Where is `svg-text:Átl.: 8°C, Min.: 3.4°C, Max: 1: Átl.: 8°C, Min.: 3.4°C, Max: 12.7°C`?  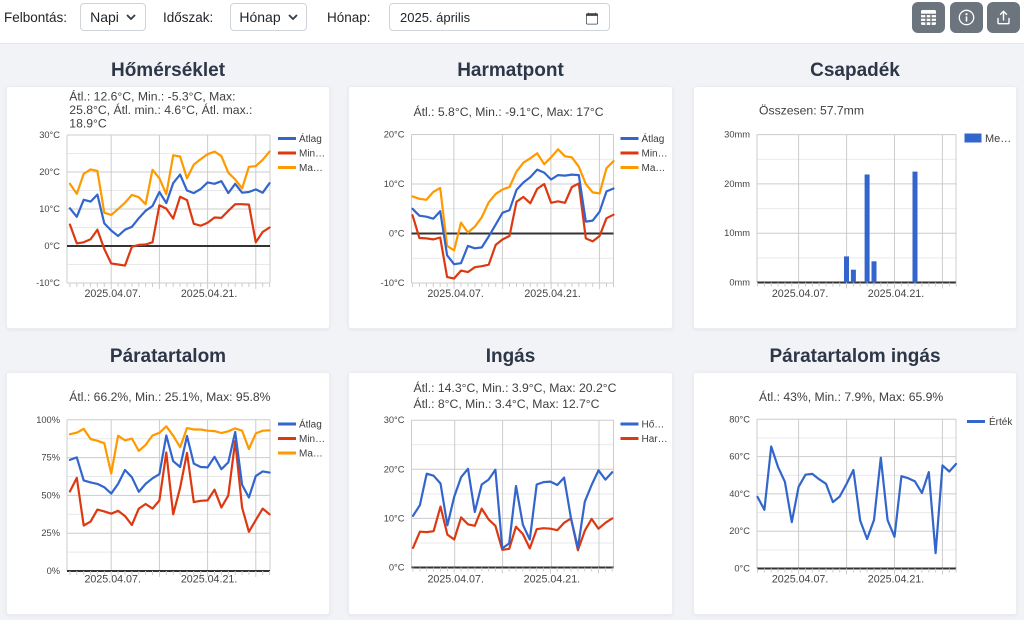
svg-text:Átl.: 8°C, Min.: 3.4°C, Max: 1: Átl.: 8°C, Min.: 3.4°C, Max: 12.7°C is located at coordinates (507, 403).